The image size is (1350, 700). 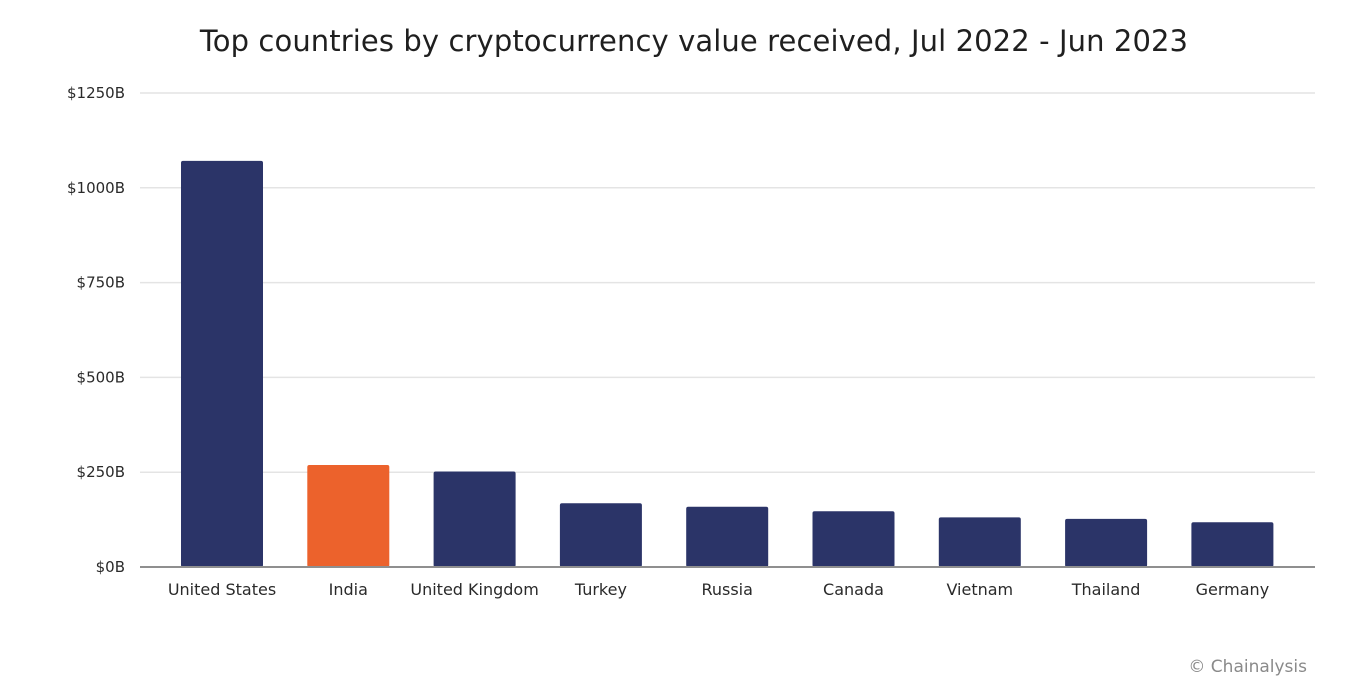 What do you see at coordinates (1106, 589) in the screenshot?
I see `x-tick-label: Thailand` at bounding box center [1106, 589].